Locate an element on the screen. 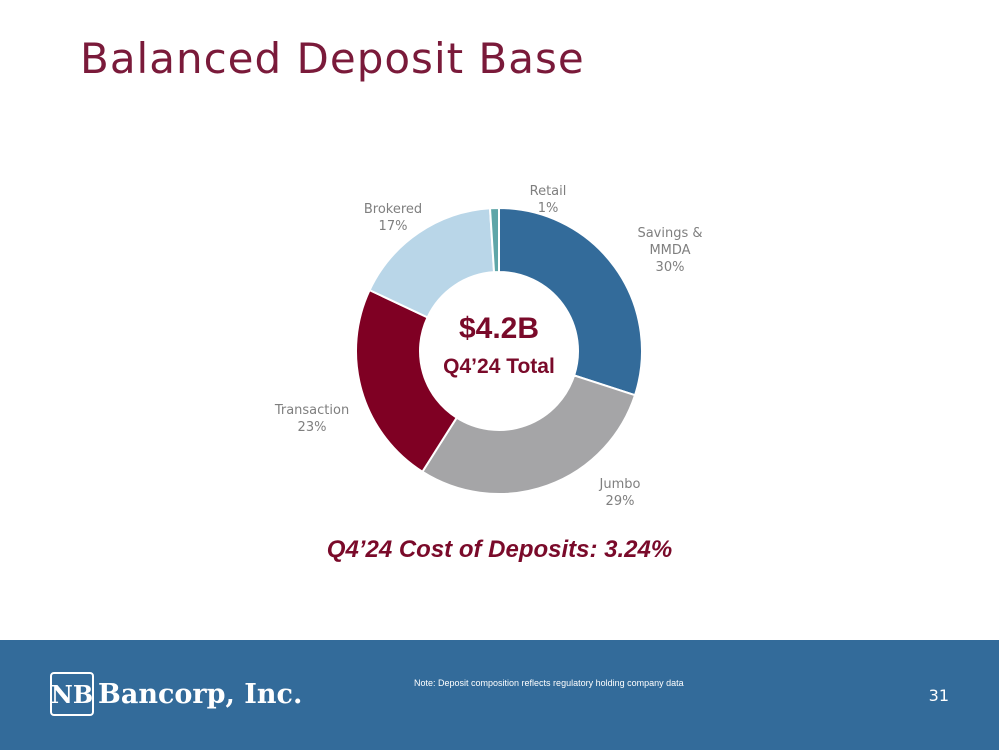 Image resolution: width=999 pixels, height=750 pixels. slide-title: Balanced Deposit Base is located at coordinates (332, 58).